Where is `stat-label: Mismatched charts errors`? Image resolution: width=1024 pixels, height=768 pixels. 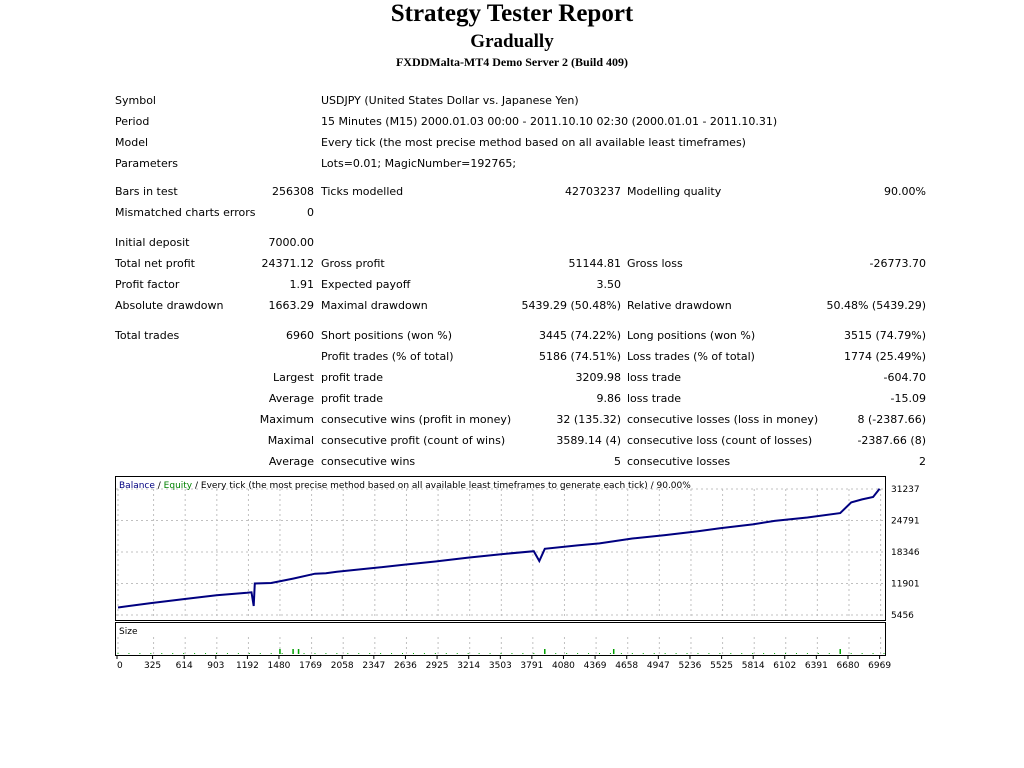 stat-label: Mismatched charts errors is located at coordinates (185, 212).